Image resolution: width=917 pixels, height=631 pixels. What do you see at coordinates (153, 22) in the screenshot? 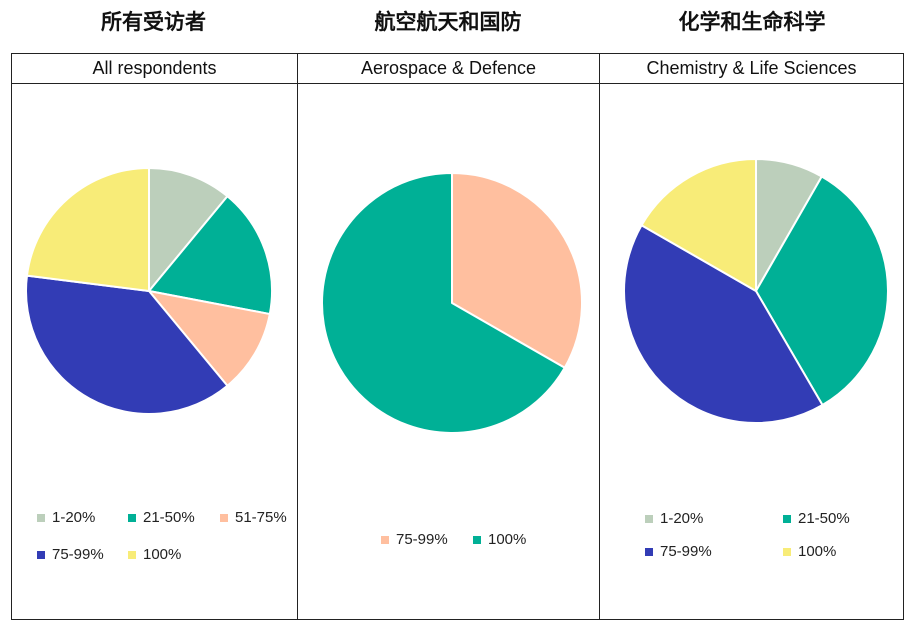
I see `chart-title-zh-all: 所有受访者` at bounding box center [153, 22].